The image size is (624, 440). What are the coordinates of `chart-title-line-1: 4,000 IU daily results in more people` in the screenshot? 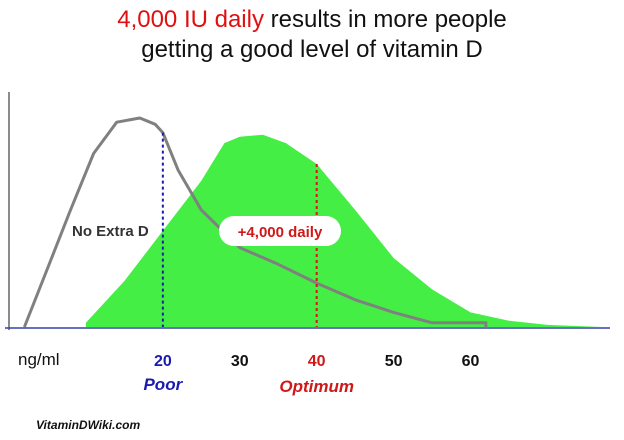 It's located at (312, 20).